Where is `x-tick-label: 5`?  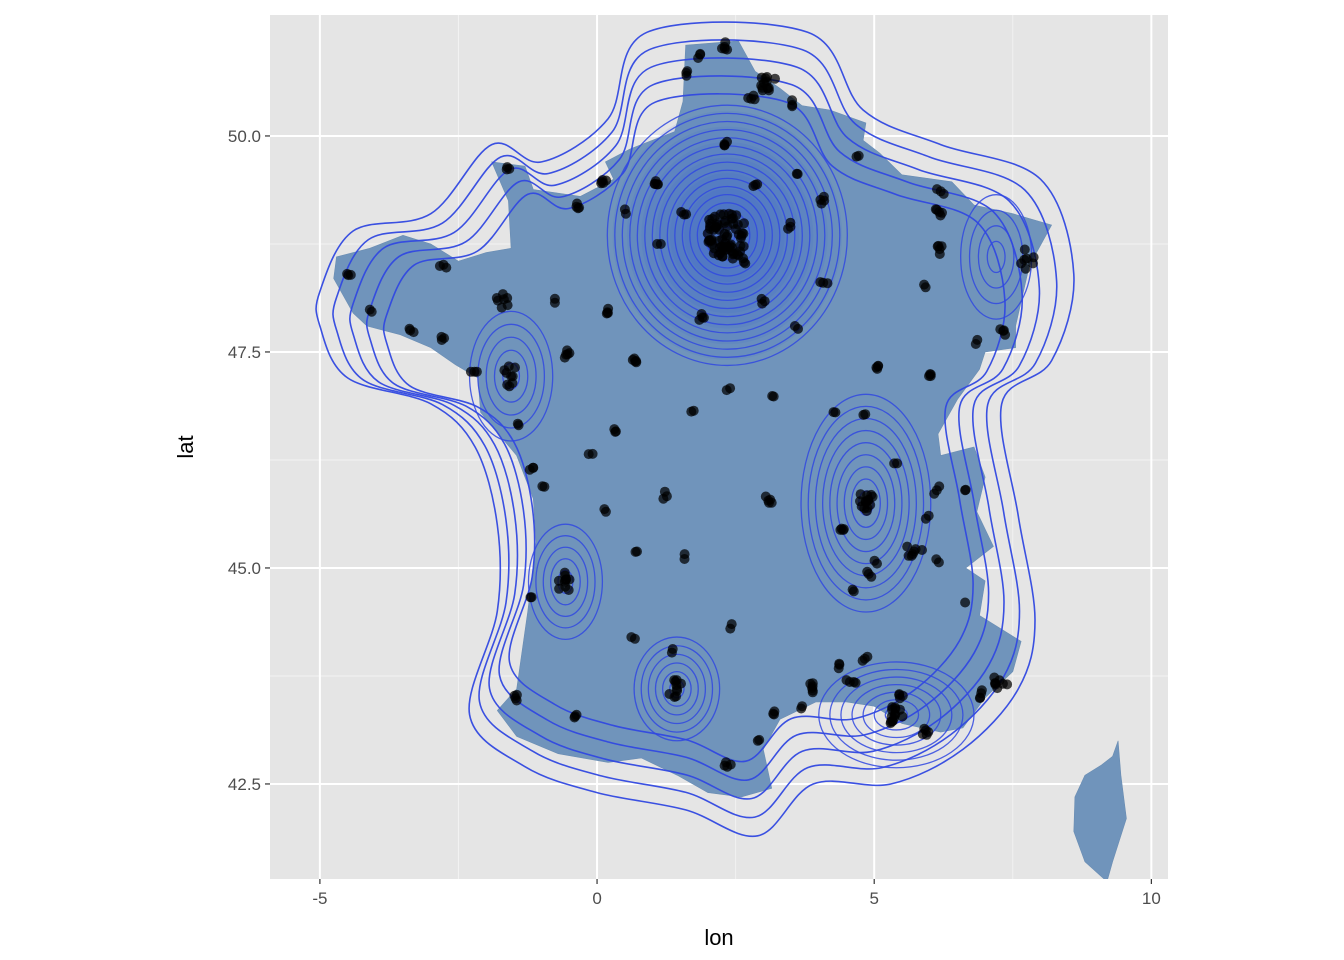
x-tick-label: 5 is located at coordinates (873, 898).